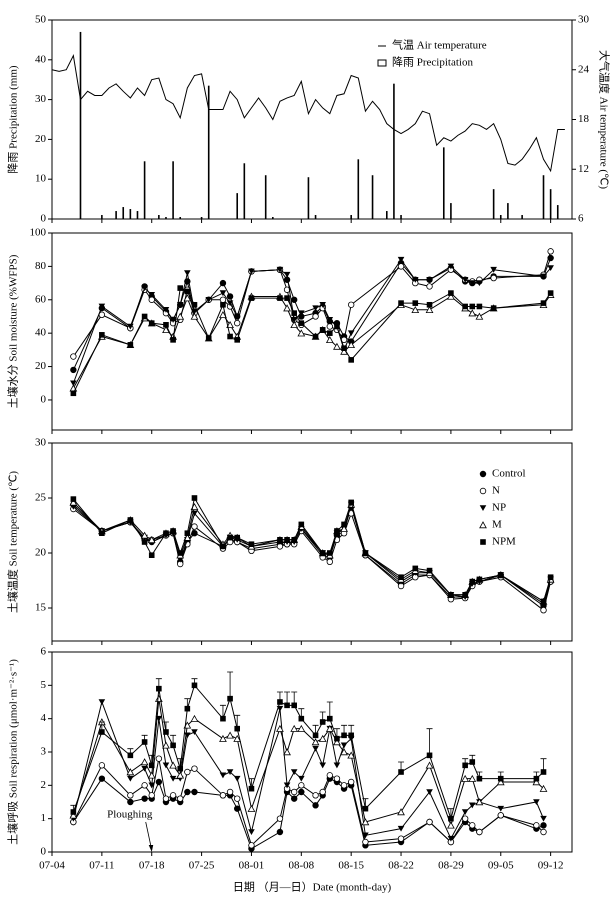  What do you see at coordinates (41, 498) in the screenshot?
I see `y-tick-label: 25` at bounding box center [41, 498].